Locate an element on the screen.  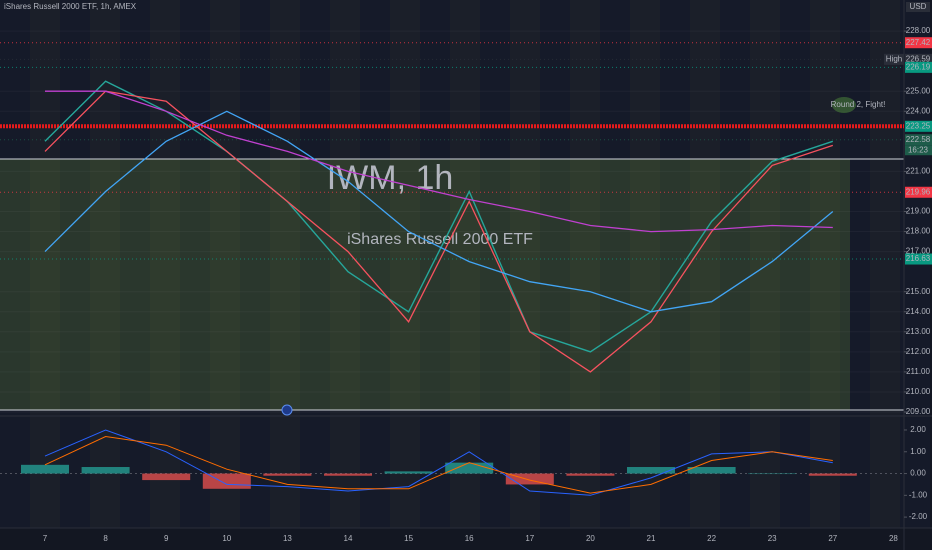
x-tick-label: 16 is located at coordinates (469, 538).